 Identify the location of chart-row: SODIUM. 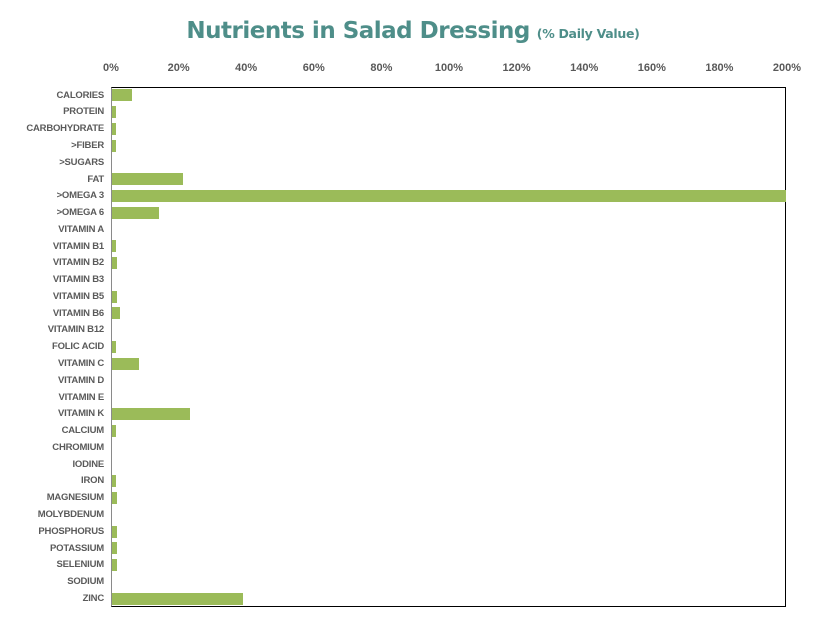
(393, 581).